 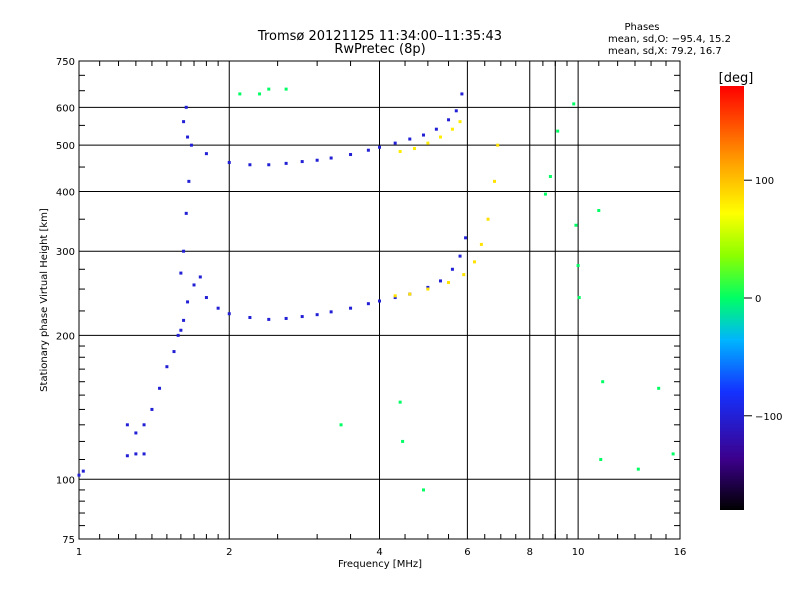 What do you see at coordinates (641, 27) in the screenshot?
I see `phases-title: Phases` at bounding box center [641, 27].